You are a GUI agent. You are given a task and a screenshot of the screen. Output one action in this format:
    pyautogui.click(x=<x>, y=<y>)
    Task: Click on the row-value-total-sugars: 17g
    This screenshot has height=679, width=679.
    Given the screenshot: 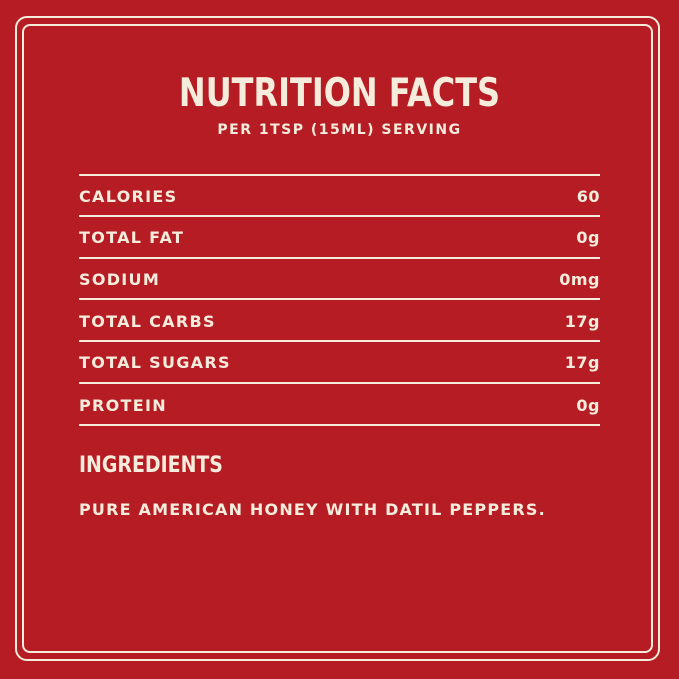 What is the action you would take?
    pyautogui.click(x=582, y=362)
    